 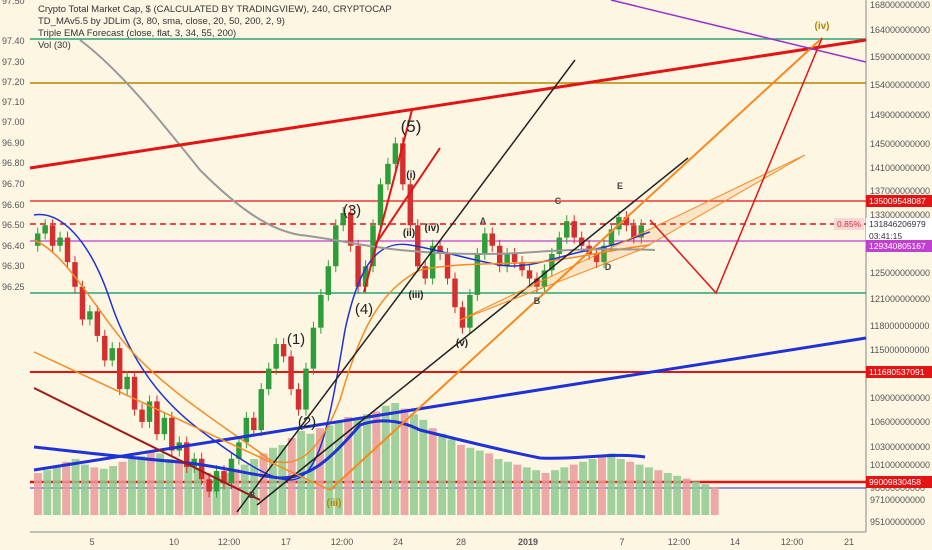 What do you see at coordinates (897, 500) in the screenshot?
I see `right-tick-label: 97100000000` at bounding box center [897, 500].